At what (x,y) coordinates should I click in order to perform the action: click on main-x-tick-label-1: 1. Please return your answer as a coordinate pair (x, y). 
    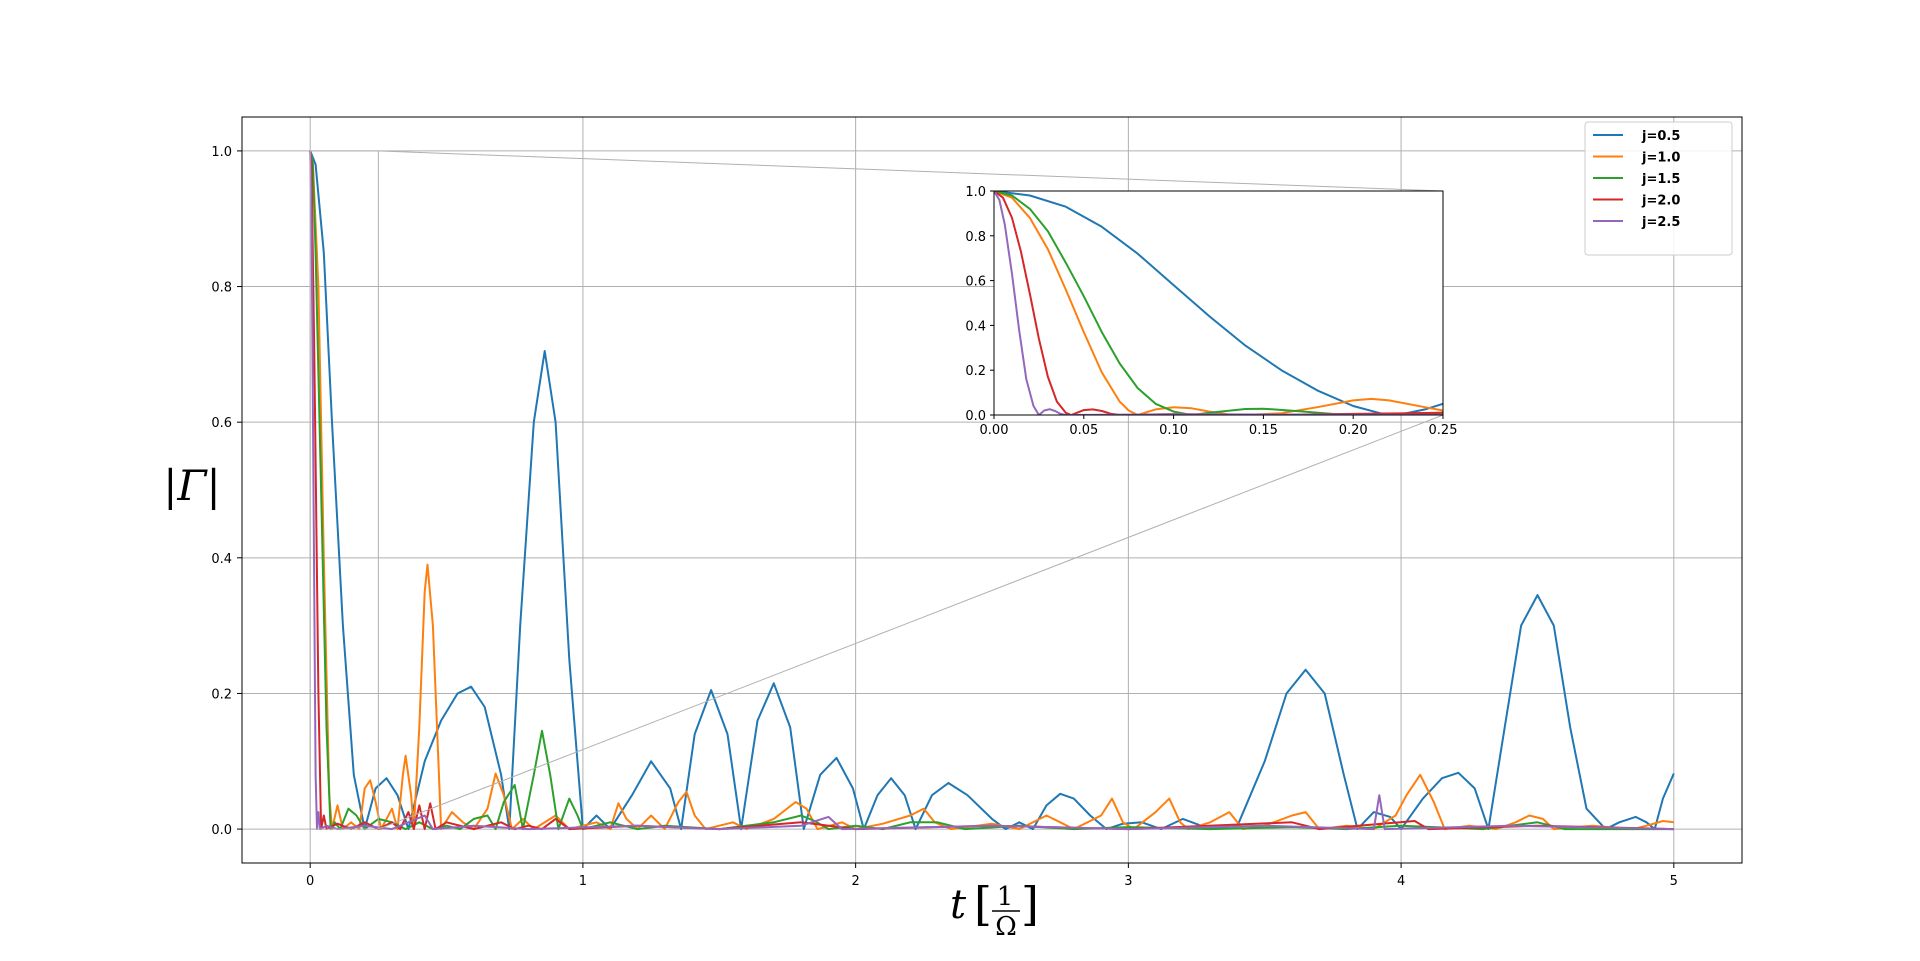
    Looking at the image, I should click on (583, 881).